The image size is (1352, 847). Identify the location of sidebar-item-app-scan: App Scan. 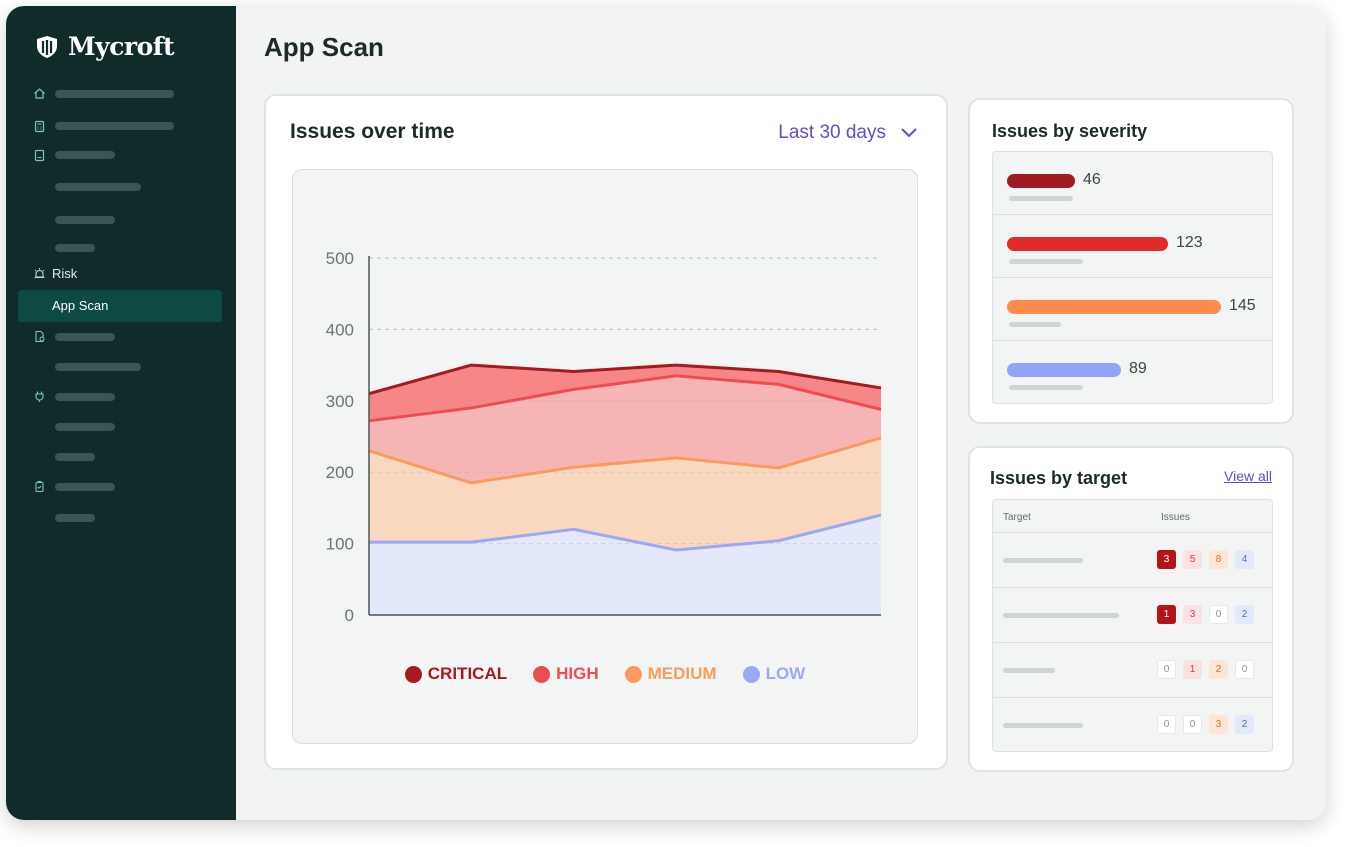
(120, 306).